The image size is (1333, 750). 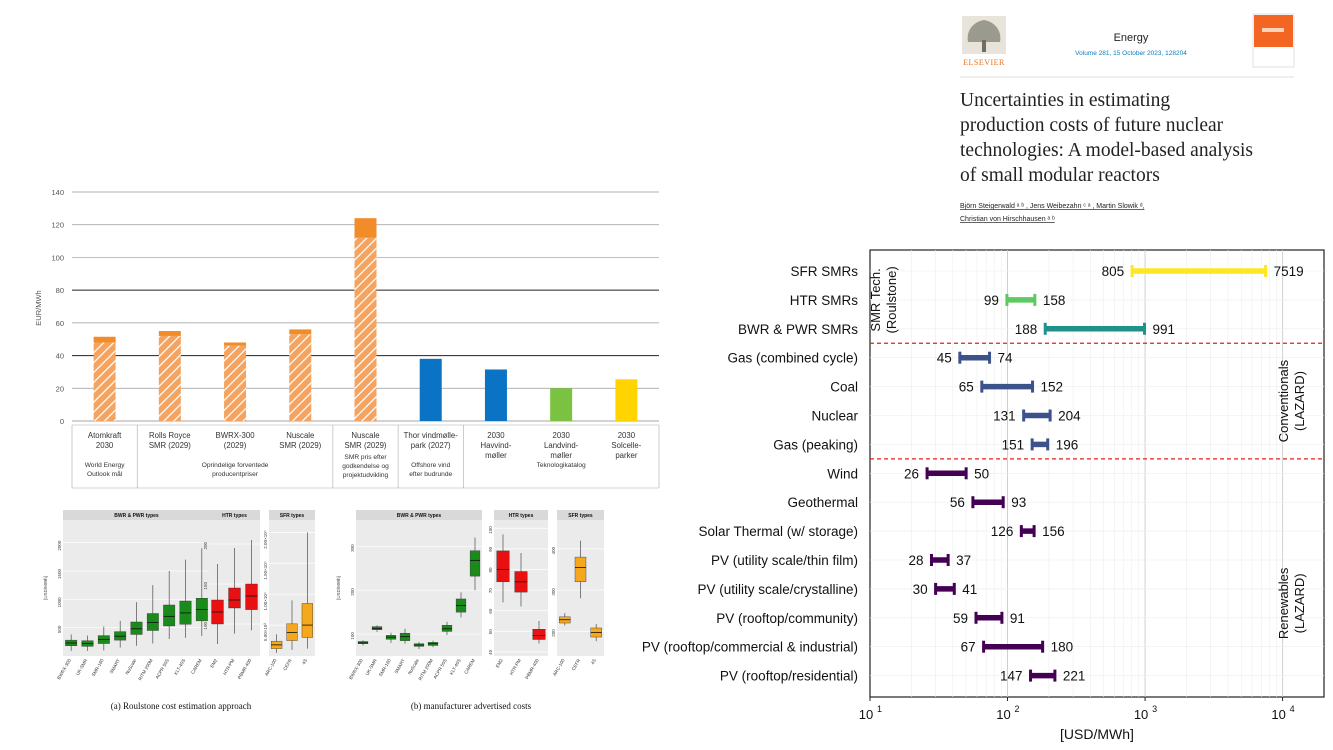 I want to click on elsevier-logo: ELSEVIER, so click(x=984, y=41).